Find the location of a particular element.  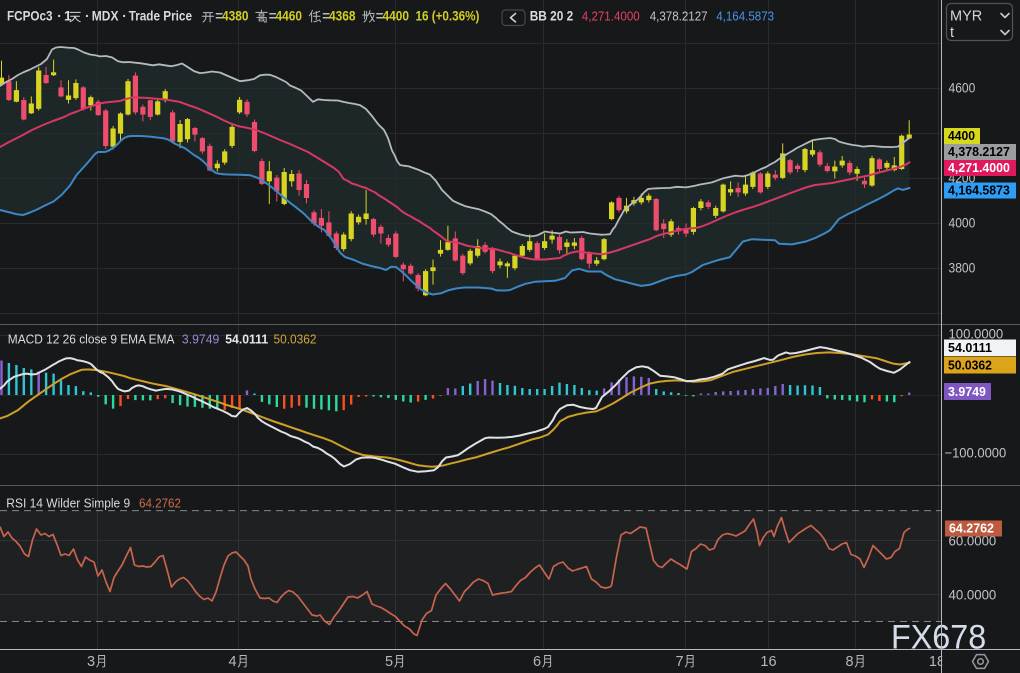

svg-text: 40.0000 is located at coordinates (973, 594).